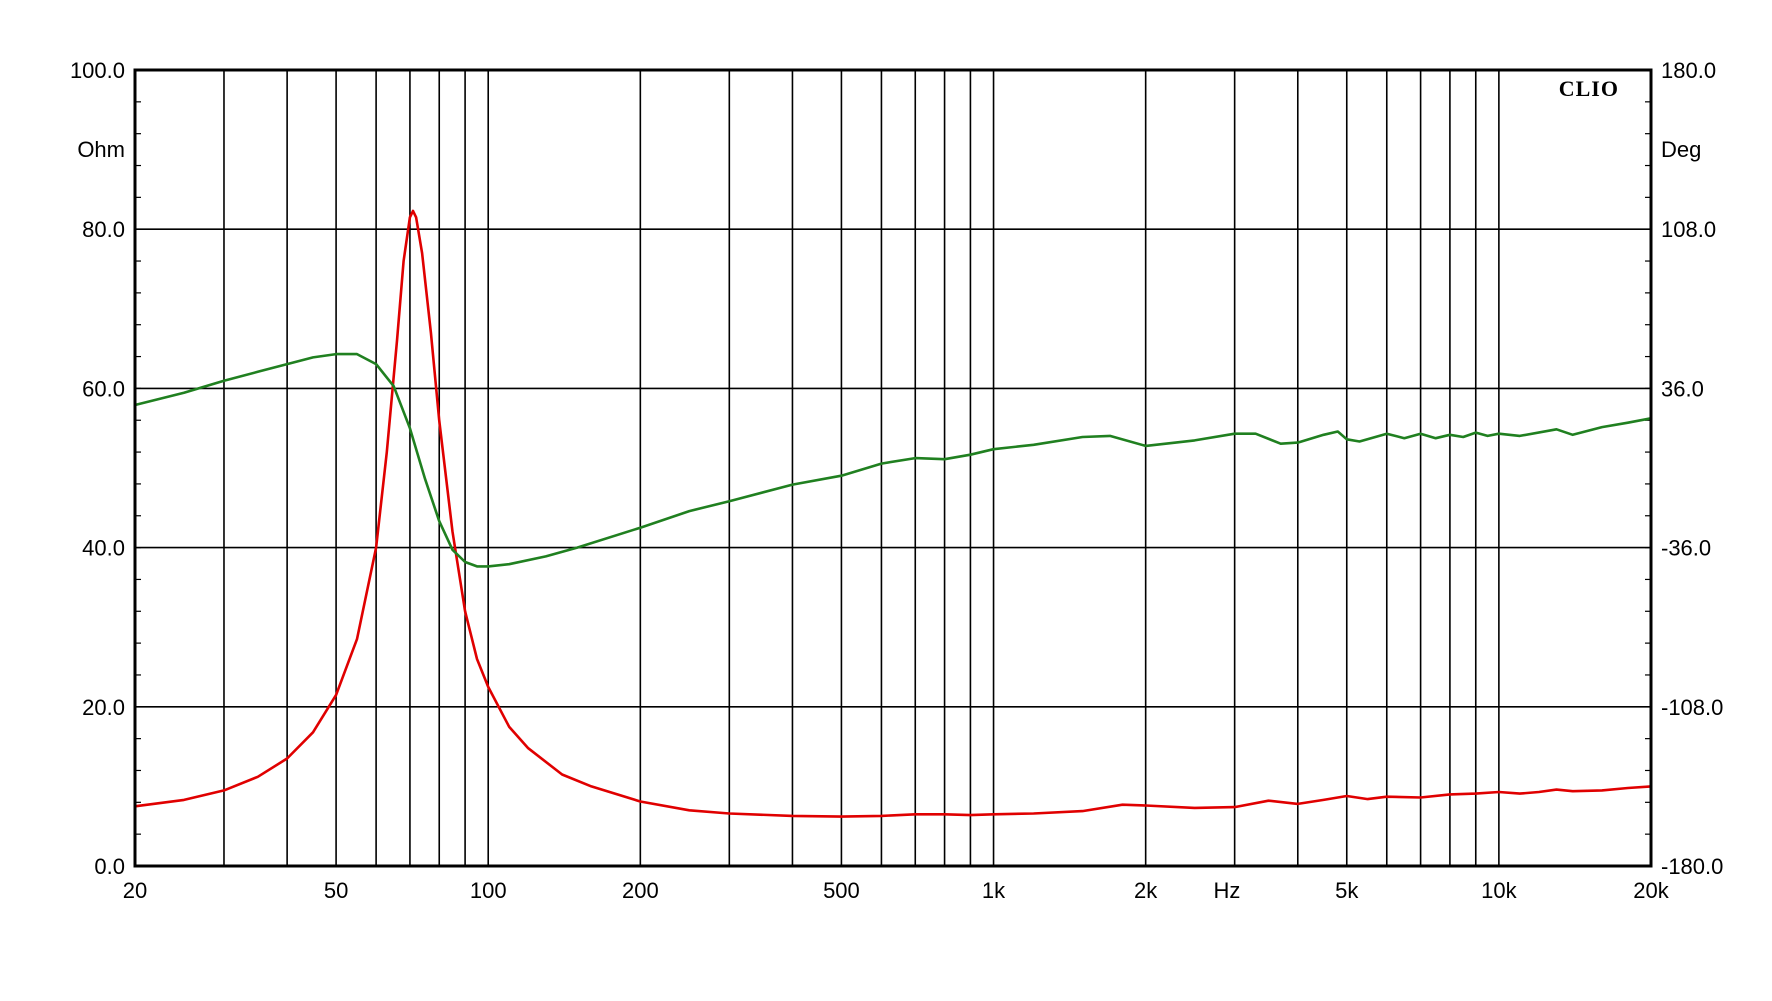 This screenshot has height=1001, width=1772. I want to click on y-right-tick-label: 108.0, so click(1688, 229).